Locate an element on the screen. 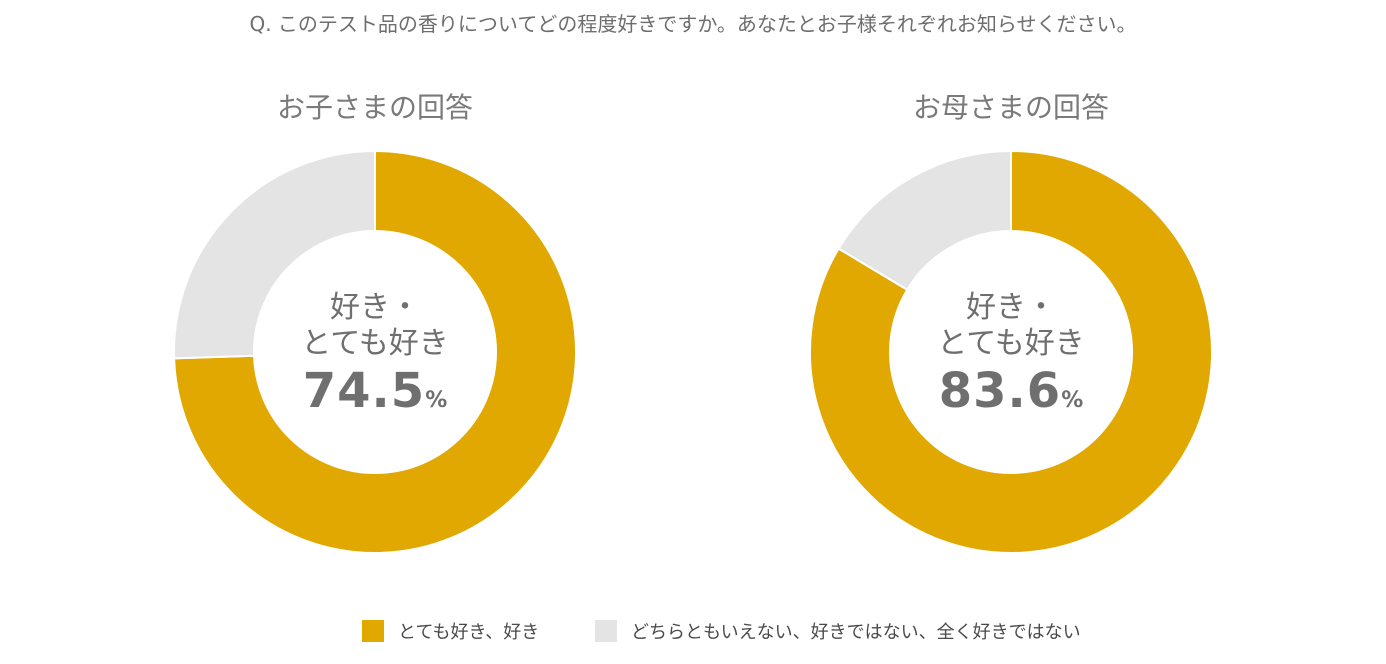 This screenshot has height=664, width=1386. legend-swatch-other is located at coordinates (606, 631).